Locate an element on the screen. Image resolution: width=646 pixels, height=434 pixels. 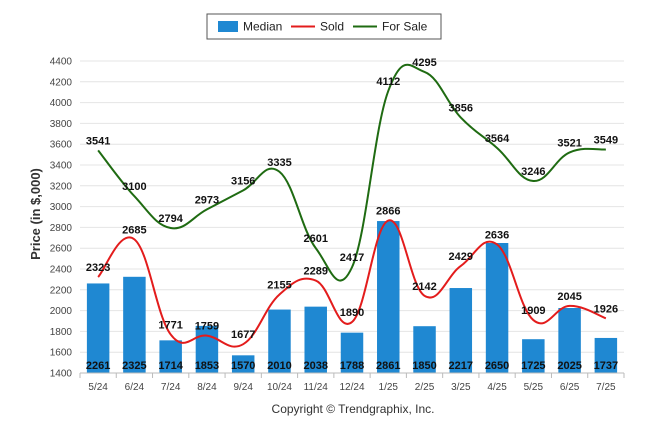
label-median: 1788 is located at coordinates (352, 366).